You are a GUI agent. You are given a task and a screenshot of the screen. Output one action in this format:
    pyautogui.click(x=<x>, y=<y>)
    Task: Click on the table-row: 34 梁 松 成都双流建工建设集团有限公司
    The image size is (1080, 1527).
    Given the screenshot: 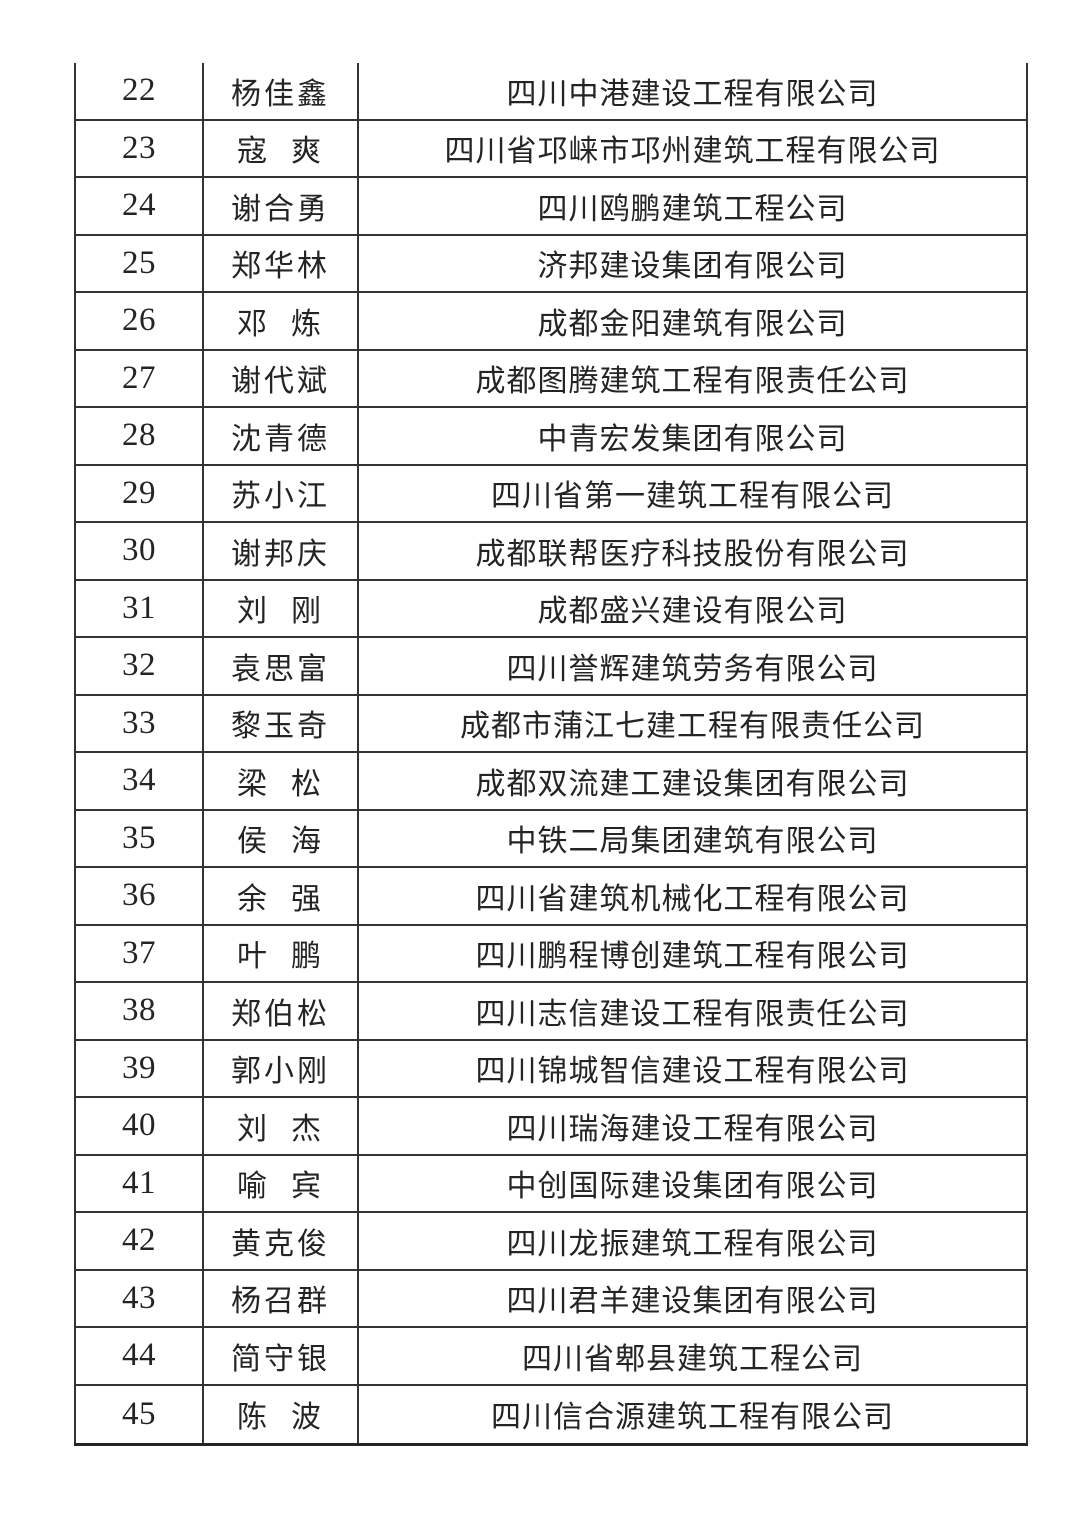 What is the action you would take?
    pyautogui.click(x=551, y=782)
    